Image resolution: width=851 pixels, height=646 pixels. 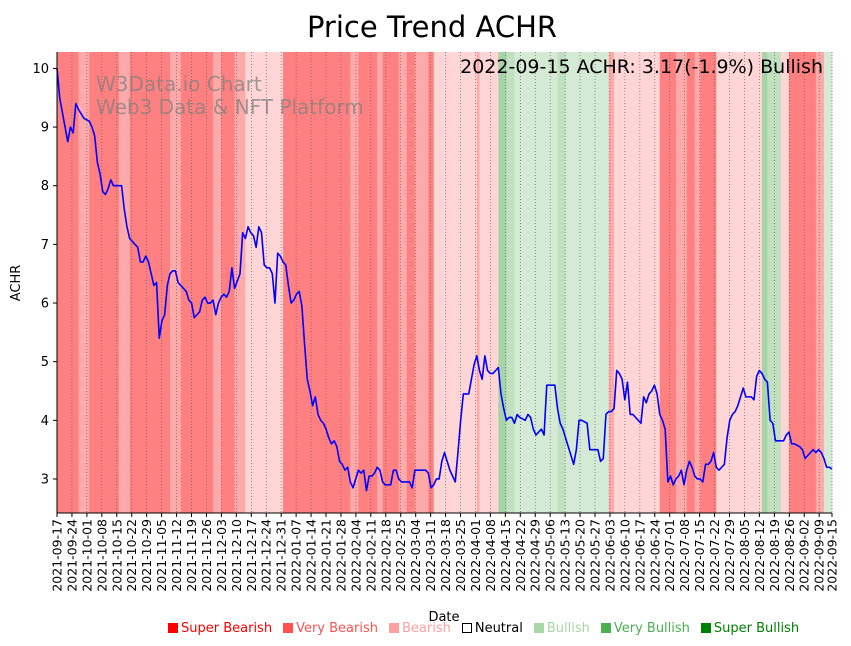 I want to click on x-tick-label-42: 2022-07-08, so click(x=684, y=555).